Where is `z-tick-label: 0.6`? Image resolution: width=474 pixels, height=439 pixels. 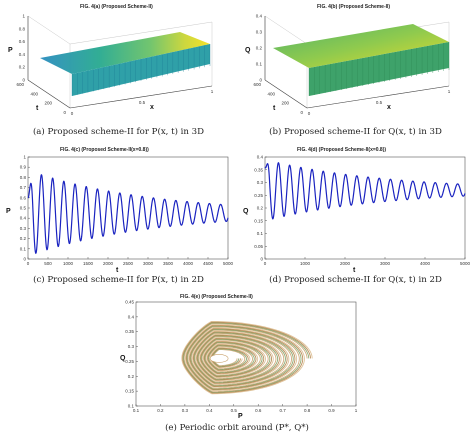
z-tick-label: 0.6 is located at coordinates (22, 41).